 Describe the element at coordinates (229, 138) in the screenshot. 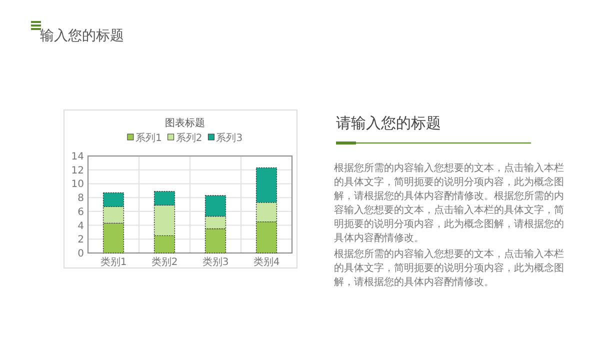

I see `legend-label: 系列3` at that location.